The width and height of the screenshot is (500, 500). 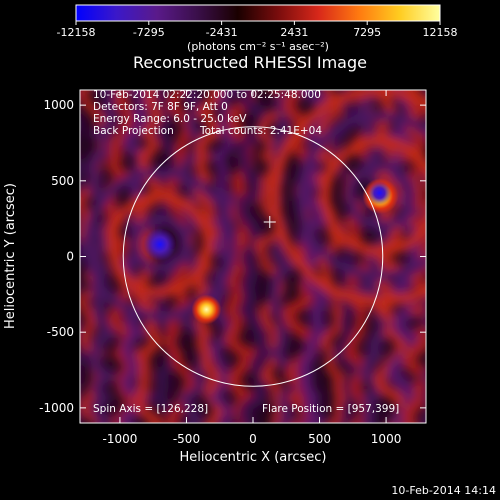 What do you see at coordinates (269, 221) in the screenshot?
I see `spin-axis-marker` at bounding box center [269, 221].